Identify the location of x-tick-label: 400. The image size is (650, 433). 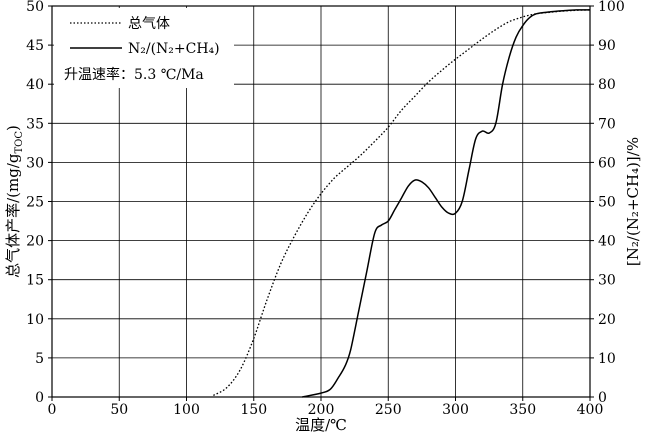
(590, 410).